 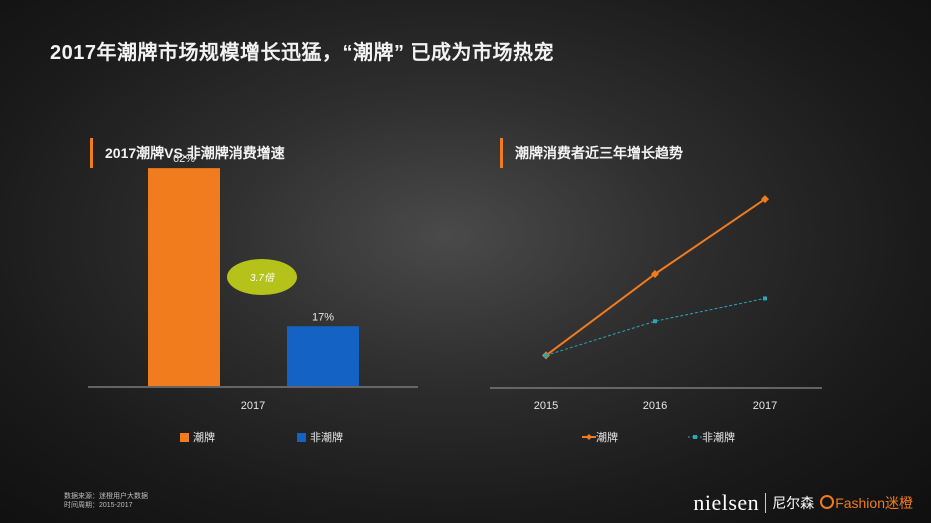 I want to click on ofashion-logo: Fashion迷橙, so click(x=866, y=503).